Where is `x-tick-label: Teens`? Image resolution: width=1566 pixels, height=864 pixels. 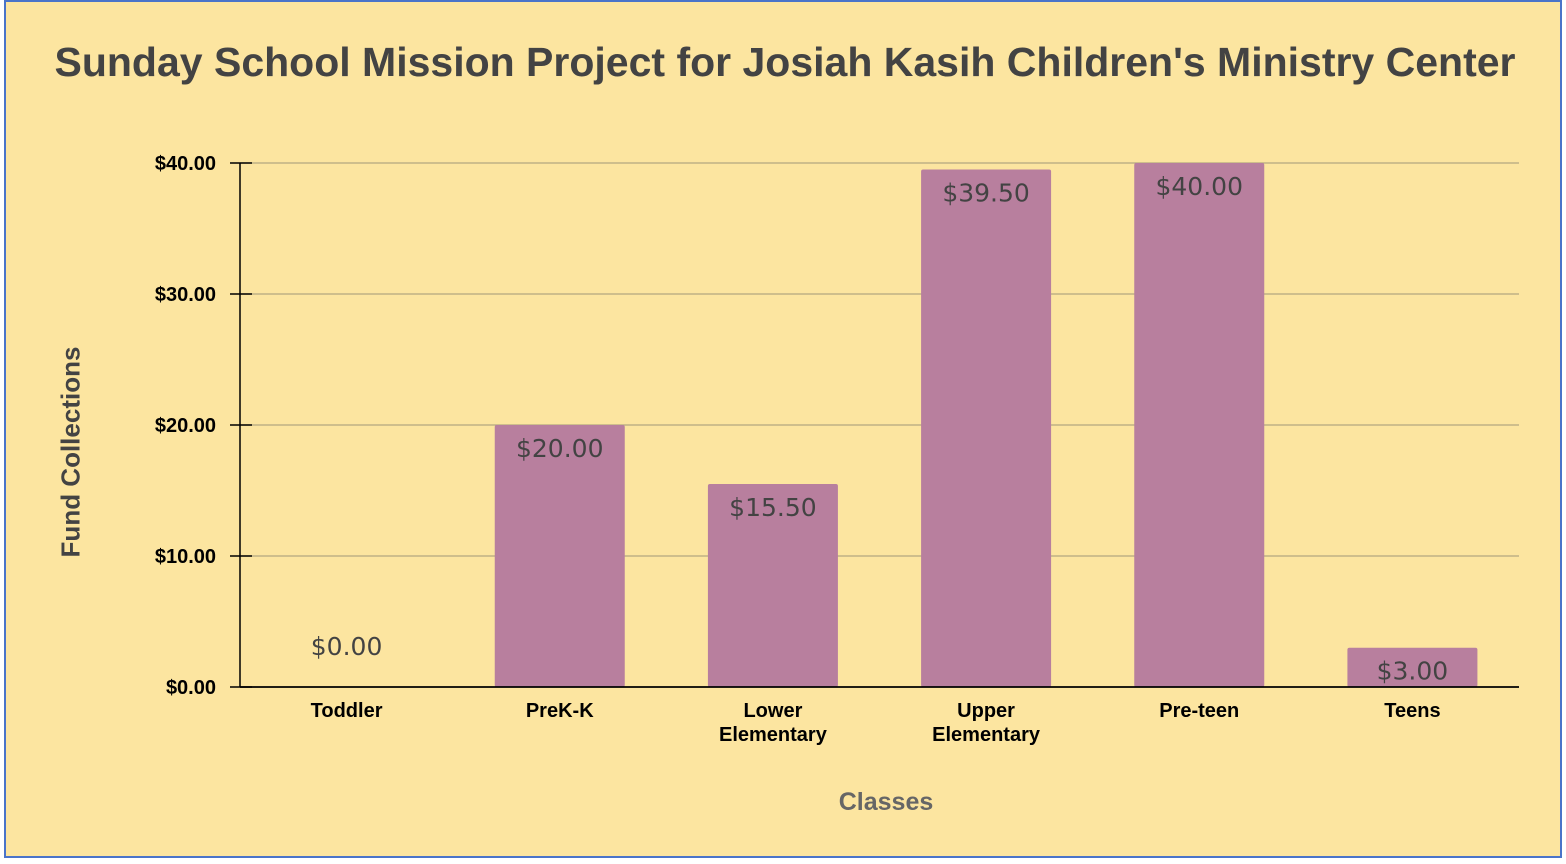 x-tick-label: Teens is located at coordinates (1412, 711).